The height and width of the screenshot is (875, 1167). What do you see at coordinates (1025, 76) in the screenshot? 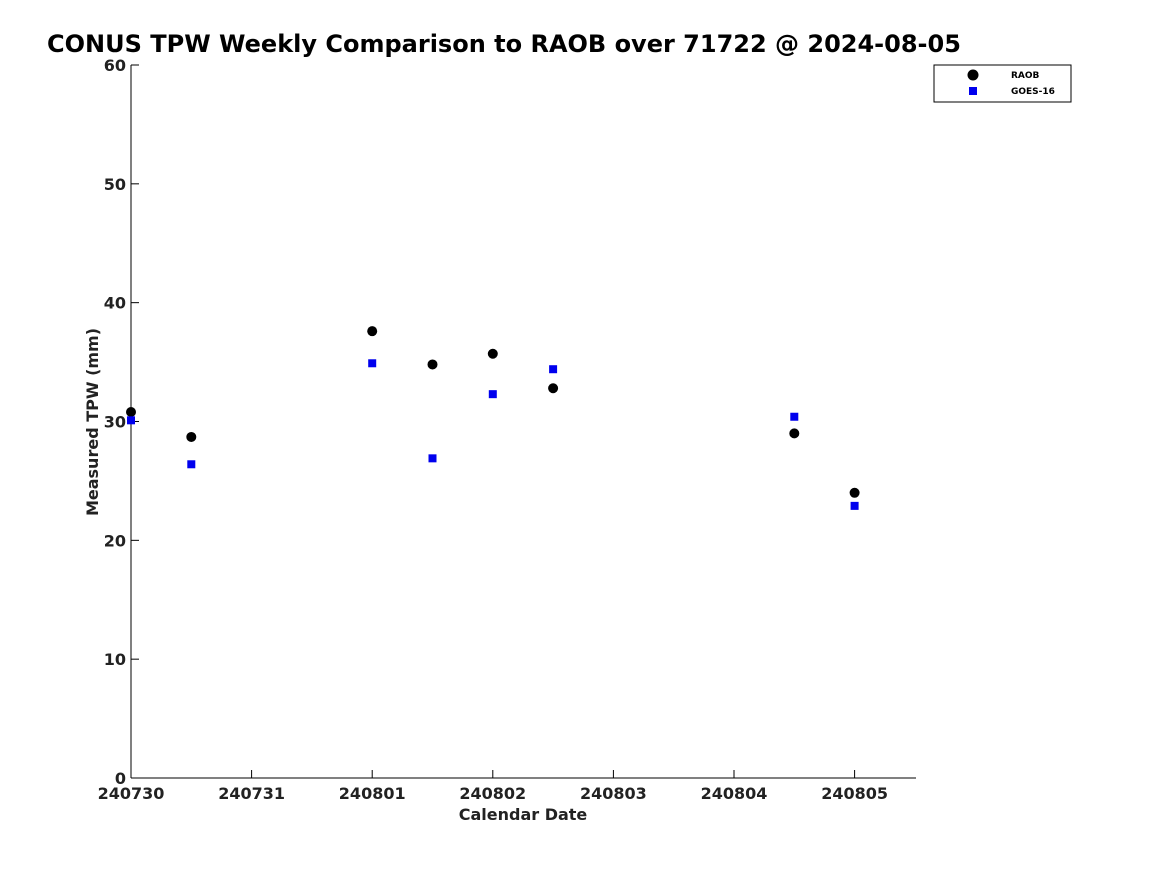
I see `legend-label-raob: RAOB` at bounding box center [1025, 76].